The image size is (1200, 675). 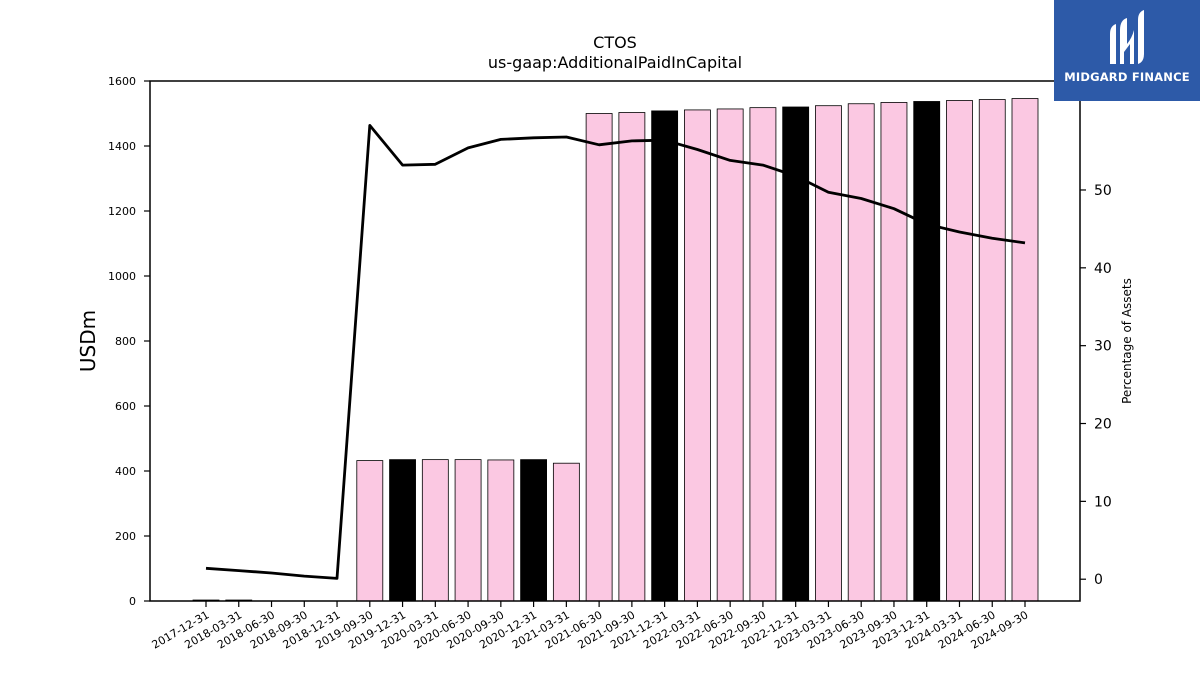 I want to click on y2-tick-label: 30, so click(x=1103, y=347).